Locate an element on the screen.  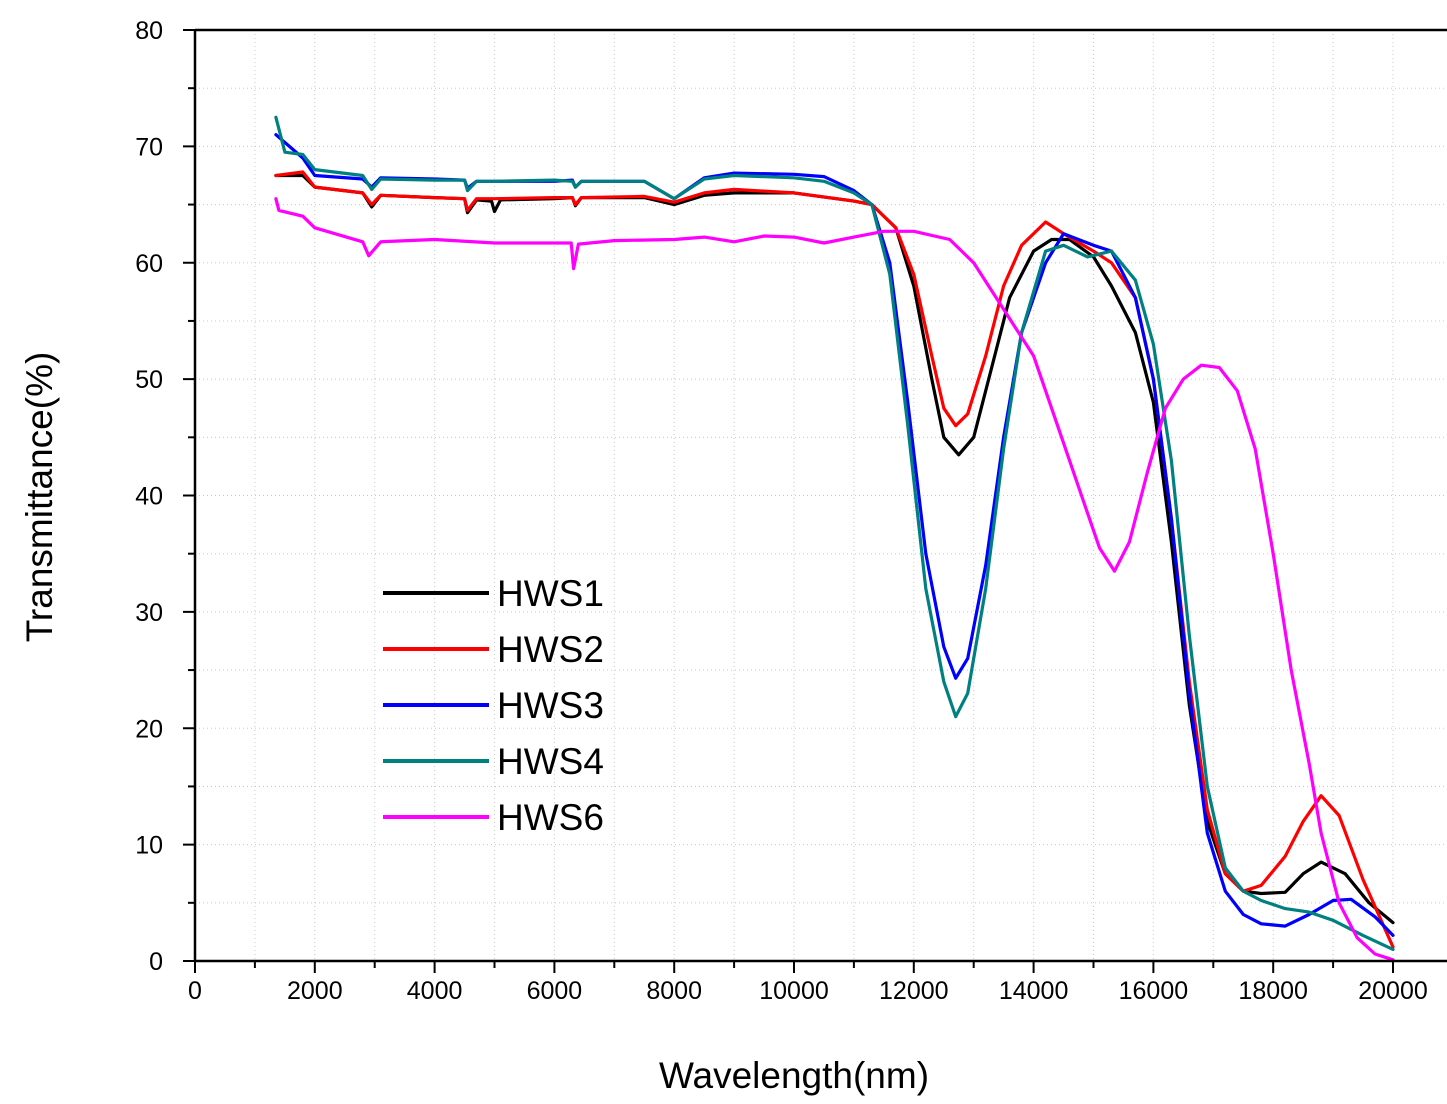
x-tick-label: 0 is located at coordinates (195, 991).